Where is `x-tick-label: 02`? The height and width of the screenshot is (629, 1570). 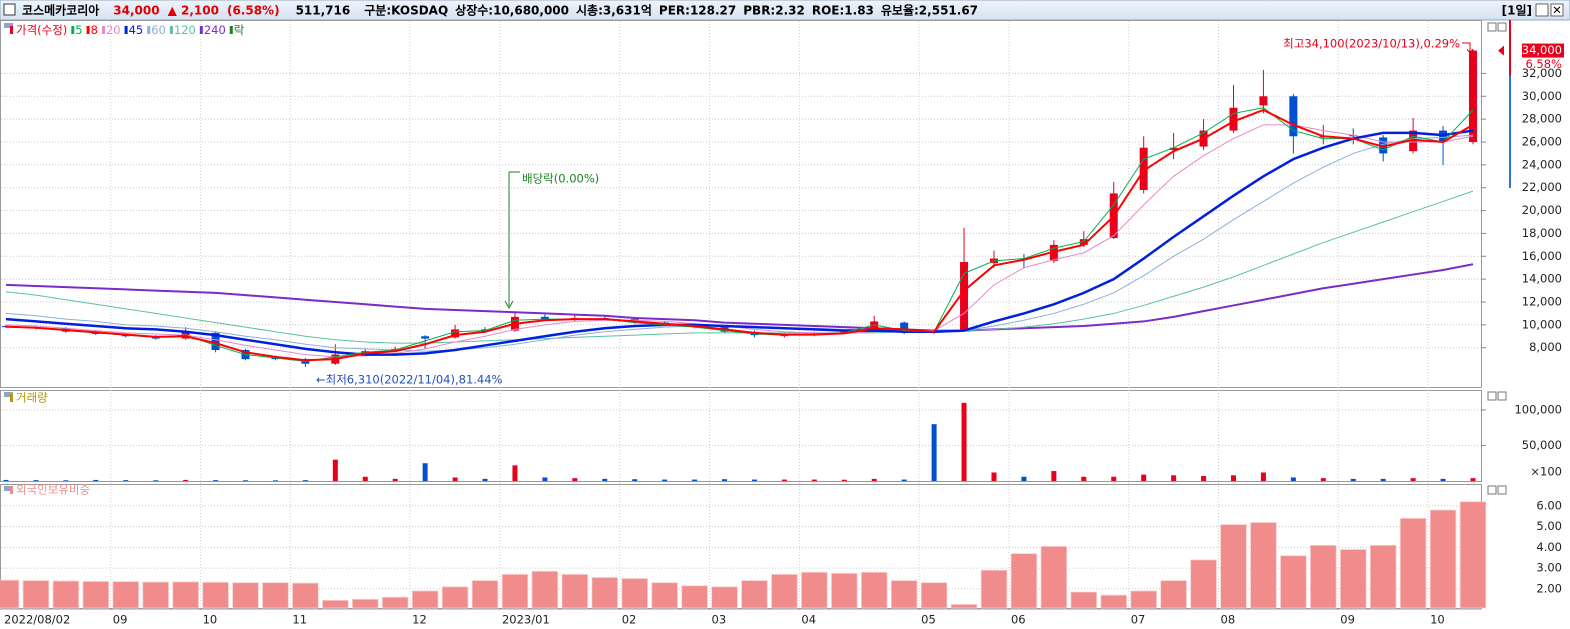
x-tick-label: 02 is located at coordinates (629, 620).